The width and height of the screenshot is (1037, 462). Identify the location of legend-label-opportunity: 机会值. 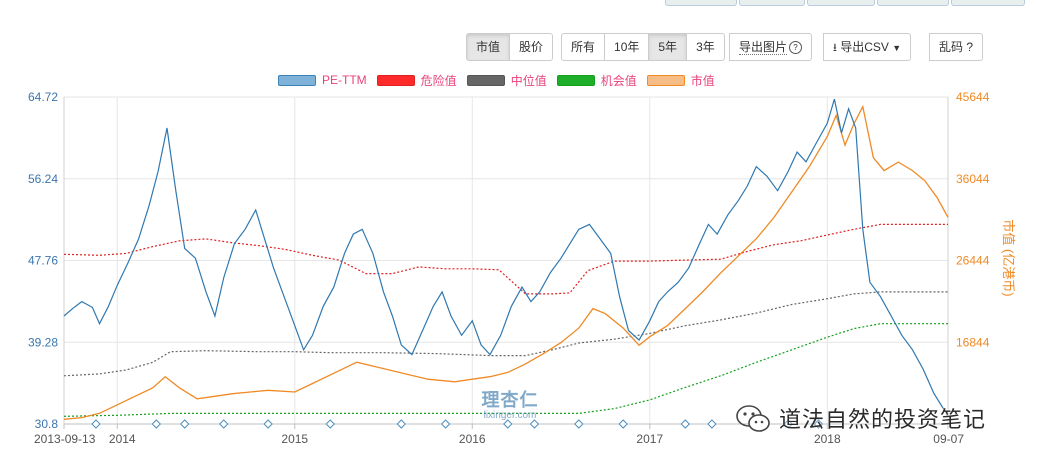
(618, 80).